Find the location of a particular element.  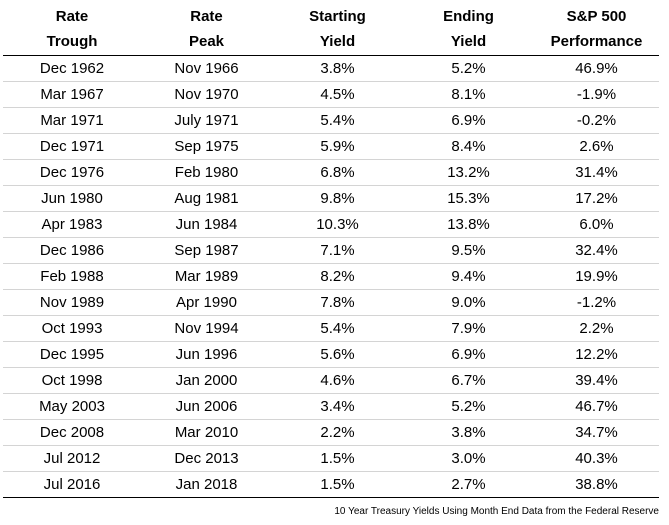

cell-rate-trough: Jul 2016 is located at coordinates (72, 484).